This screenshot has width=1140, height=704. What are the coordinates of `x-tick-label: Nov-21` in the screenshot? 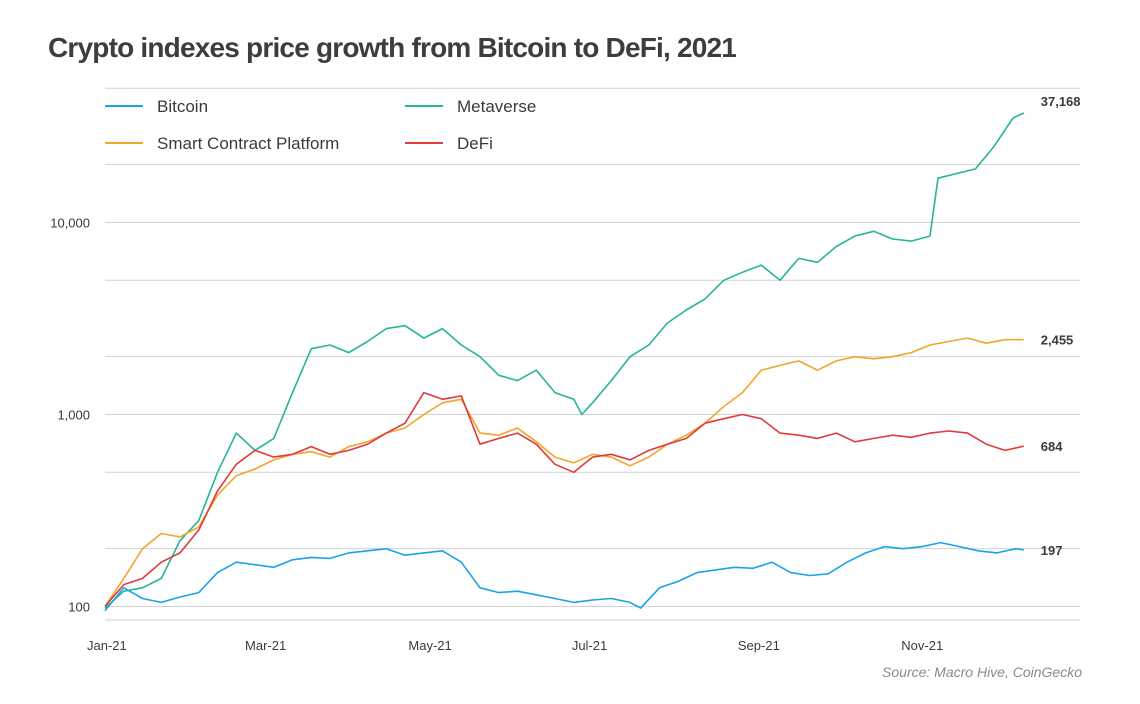 It's located at (922, 645).